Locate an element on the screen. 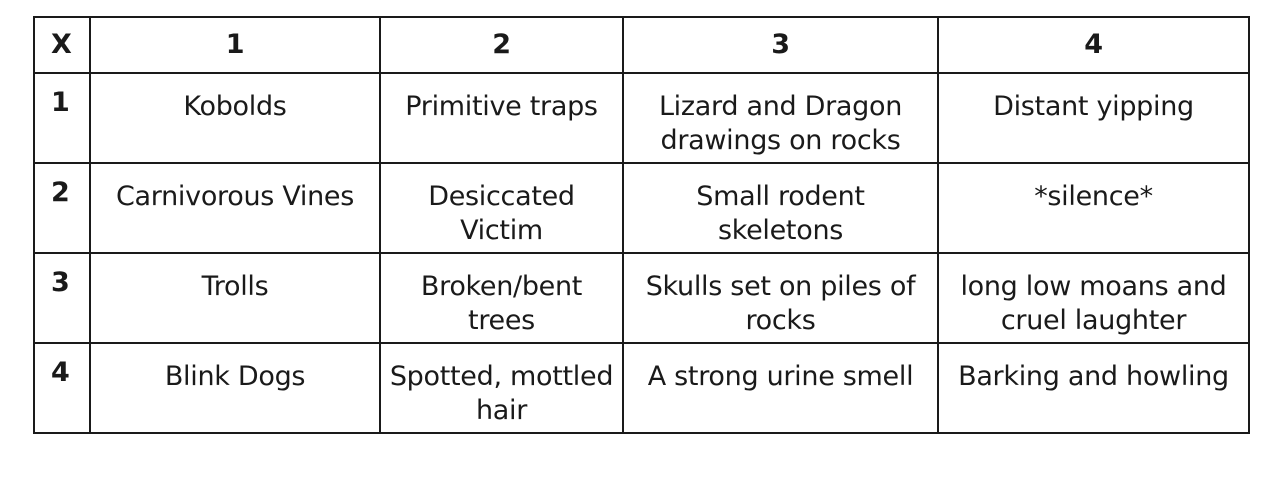 The height and width of the screenshot is (478, 1270). table-cell: Skulls set on piles of rocks is located at coordinates (780, 298).